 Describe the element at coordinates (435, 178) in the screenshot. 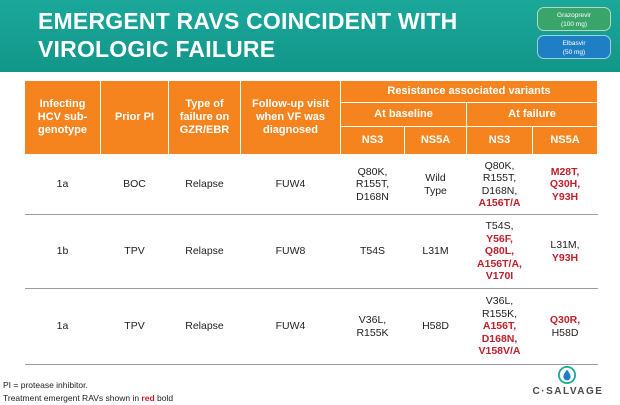

I see `variant: Wild` at that location.